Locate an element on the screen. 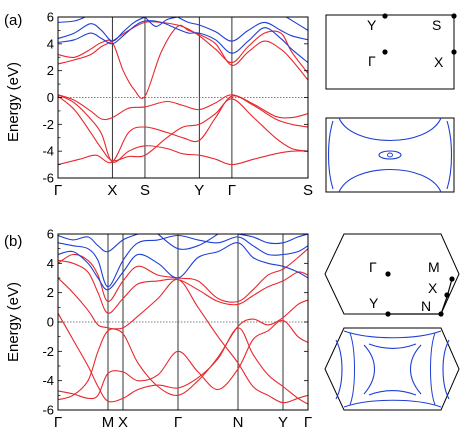 This screenshot has width=469, height=436. bz-point-S is located at coordinates (454, 16).